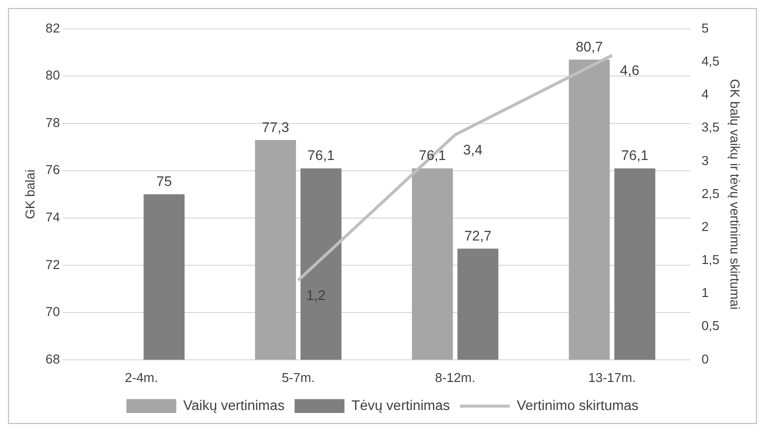 This screenshot has height=432, width=765. Describe the element at coordinates (473, 150) in the screenshot. I see `data-label: 3,4` at that location.